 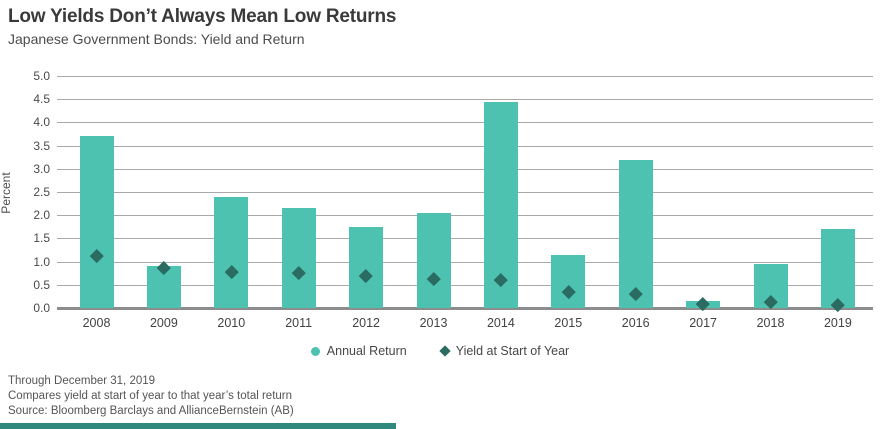 I want to click on x-tick-label: 2009, so click(x=163, y=323).